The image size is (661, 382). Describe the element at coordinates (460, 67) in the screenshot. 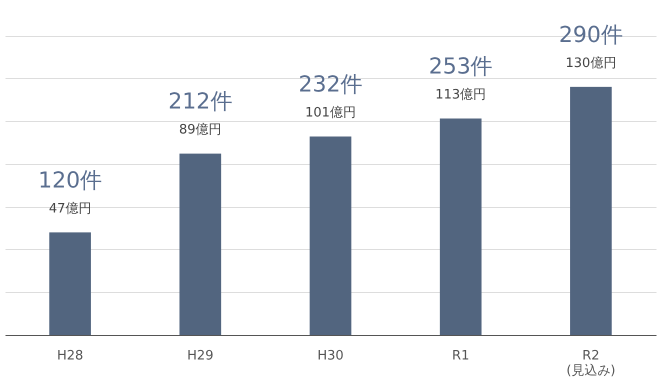

I see `data-label: 253件` at that location.